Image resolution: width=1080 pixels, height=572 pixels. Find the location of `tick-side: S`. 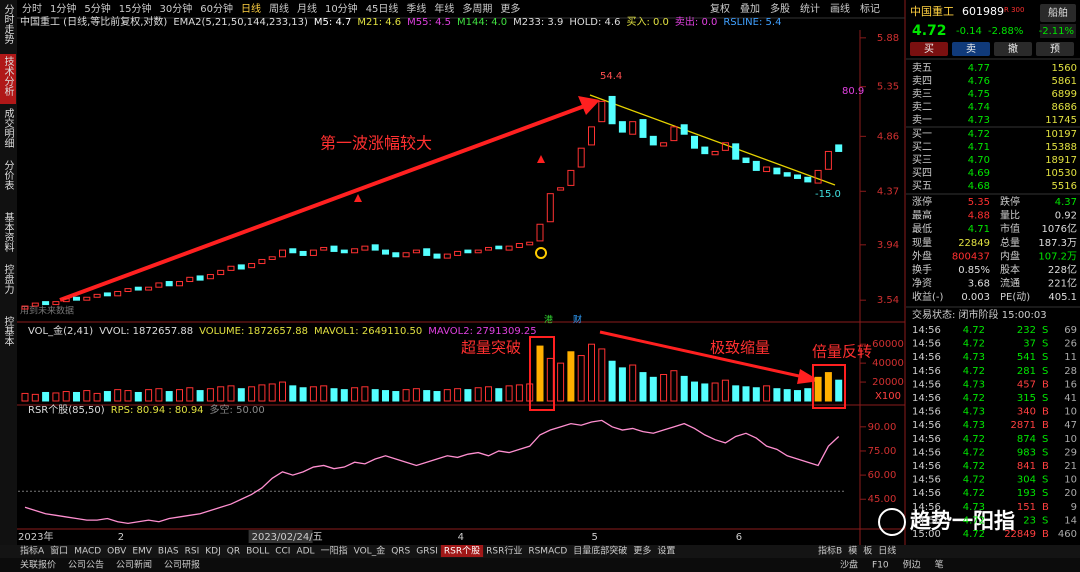

tick-side: S is located at coordinates (1045, 439).